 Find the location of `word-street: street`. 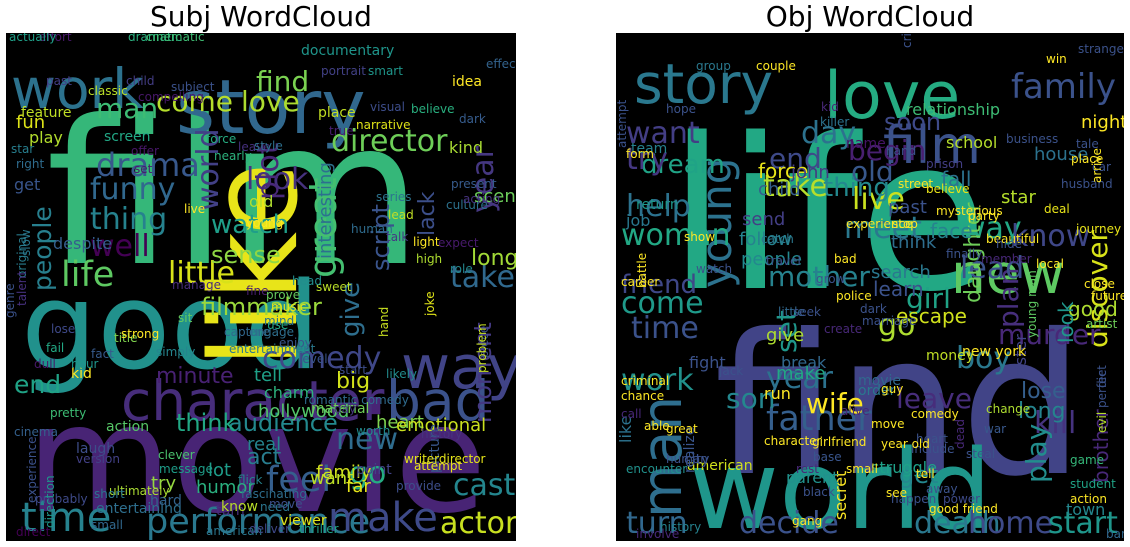

word-street: street is located at coordinates (915, 184).